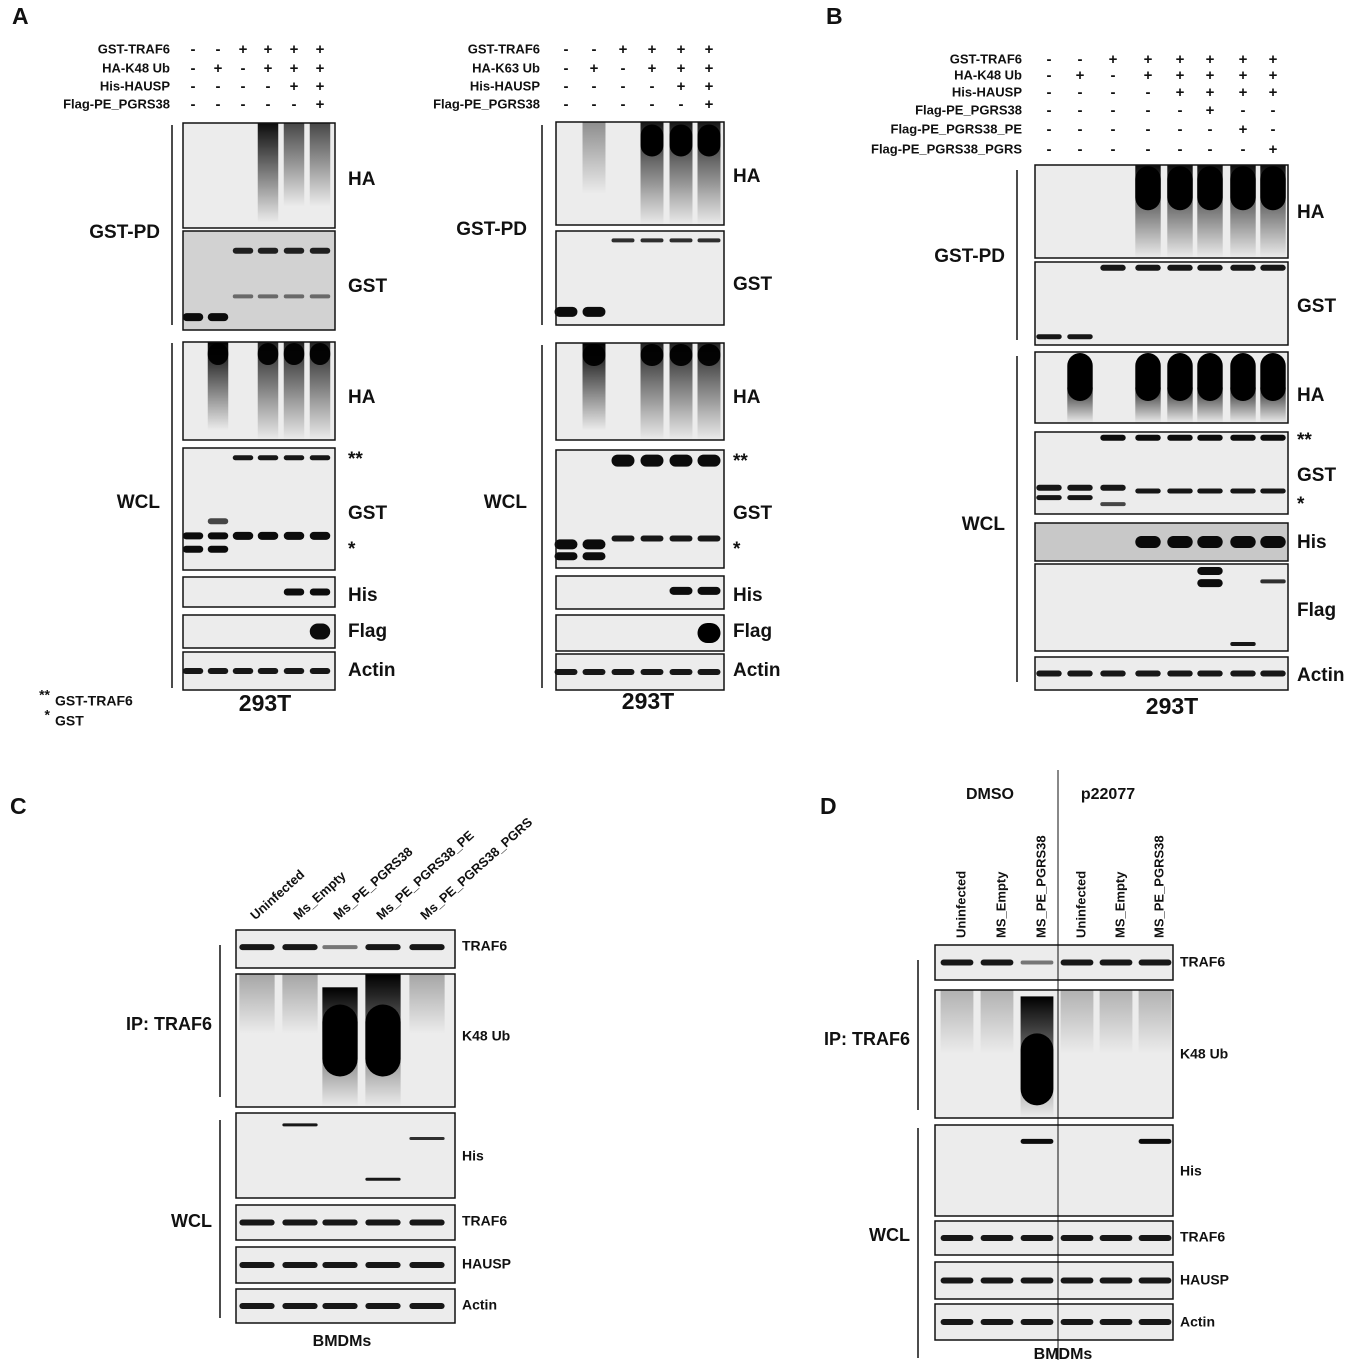  Describe the element at coordinates (968, 109) in the screenshot. I see `condition-label: Flag-PE_PGRS38` at that location.